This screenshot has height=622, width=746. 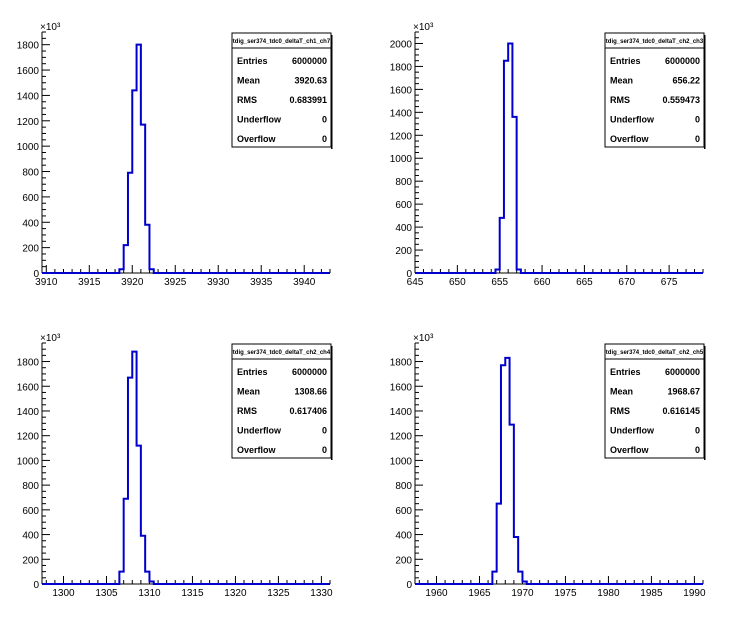 What do you see at coordinates (686, 81) in the screenshot?
I see `stats-value: 656.22` at bounding box center [686, 81].